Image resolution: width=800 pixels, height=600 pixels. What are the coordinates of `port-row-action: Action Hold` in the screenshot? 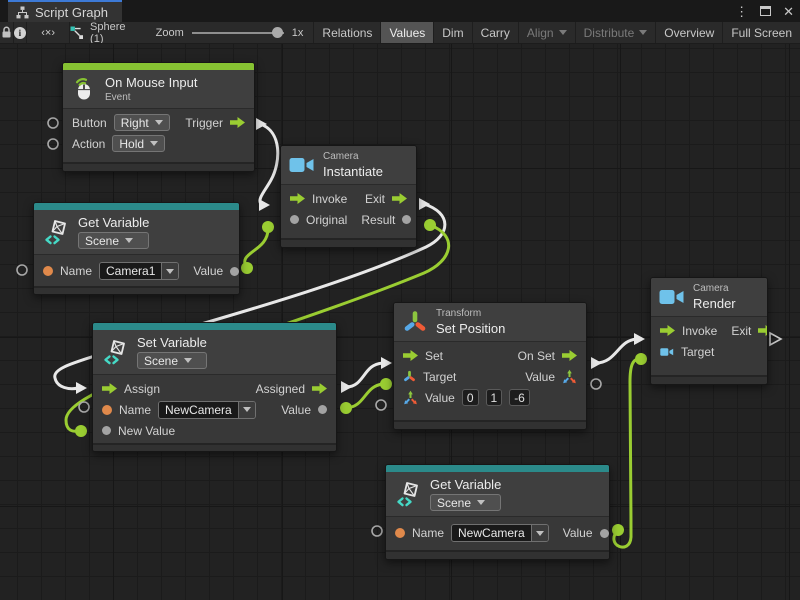 It's located at (158, 143).